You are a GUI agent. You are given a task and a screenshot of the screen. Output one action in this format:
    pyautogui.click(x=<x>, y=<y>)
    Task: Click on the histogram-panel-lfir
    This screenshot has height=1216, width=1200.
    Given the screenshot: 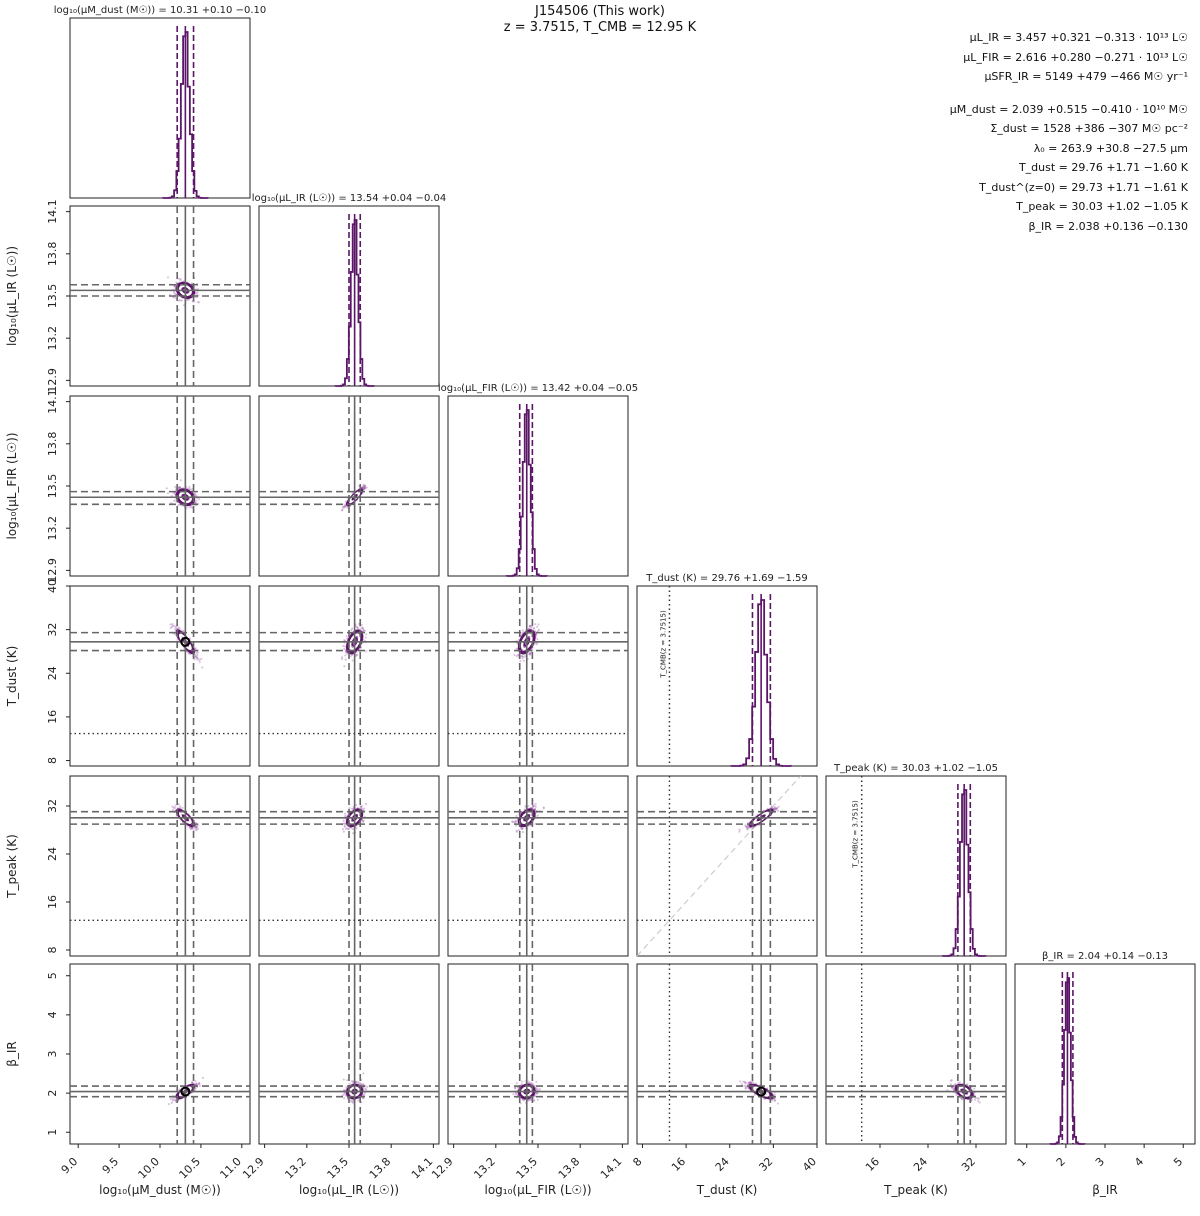 What is the action you would take?
    pyautogui.click(x=538, y=486)
    